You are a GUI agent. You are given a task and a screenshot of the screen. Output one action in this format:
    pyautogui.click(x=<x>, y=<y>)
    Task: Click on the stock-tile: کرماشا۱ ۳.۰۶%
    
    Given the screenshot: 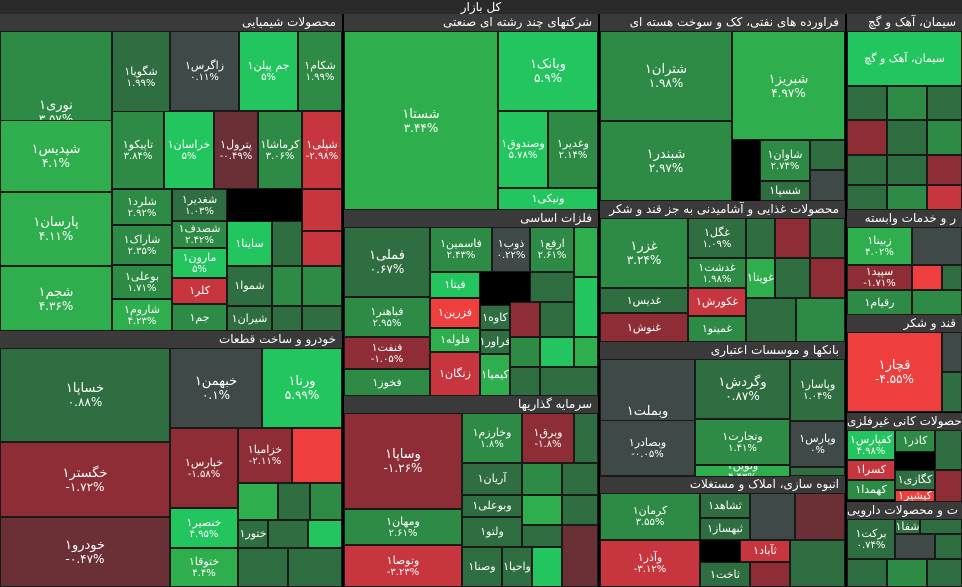 What is the action you would take?
    pyautogui.click(x=280, y=150)
    